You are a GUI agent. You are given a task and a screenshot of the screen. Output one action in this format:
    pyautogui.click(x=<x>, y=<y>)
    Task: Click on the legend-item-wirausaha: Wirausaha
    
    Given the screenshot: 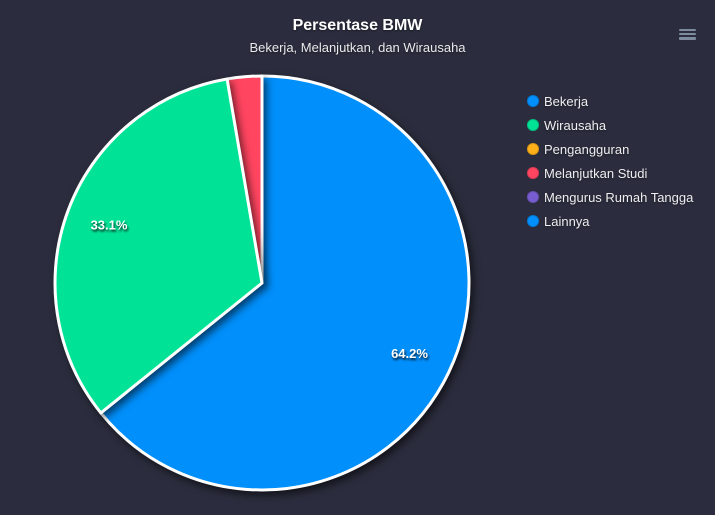 What is the action you would take?
    pyautogui.click(x=610, y=125)
    